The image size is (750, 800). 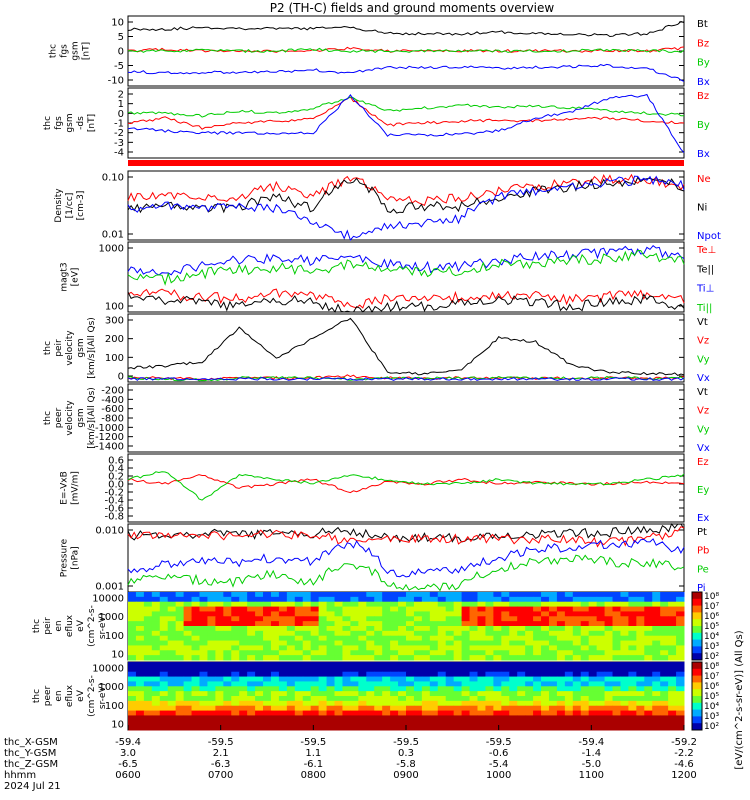 I want to click on legend-label: Ex, so click(x=703, y=518).